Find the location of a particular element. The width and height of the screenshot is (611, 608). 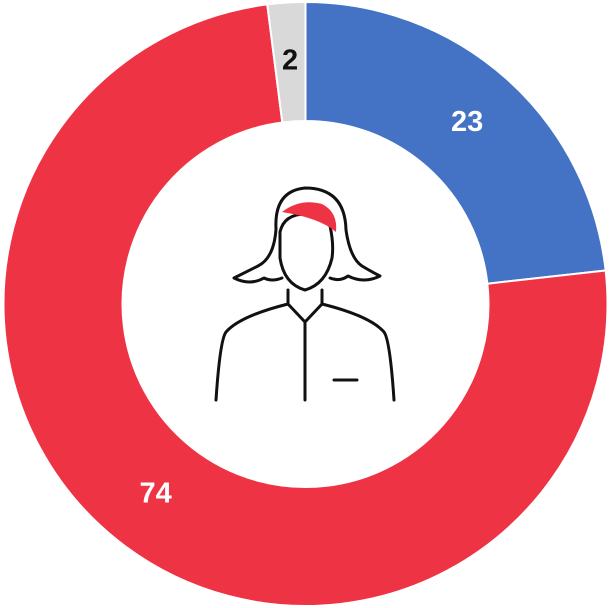

data-label: 74 is located at coordinates (155, 493).